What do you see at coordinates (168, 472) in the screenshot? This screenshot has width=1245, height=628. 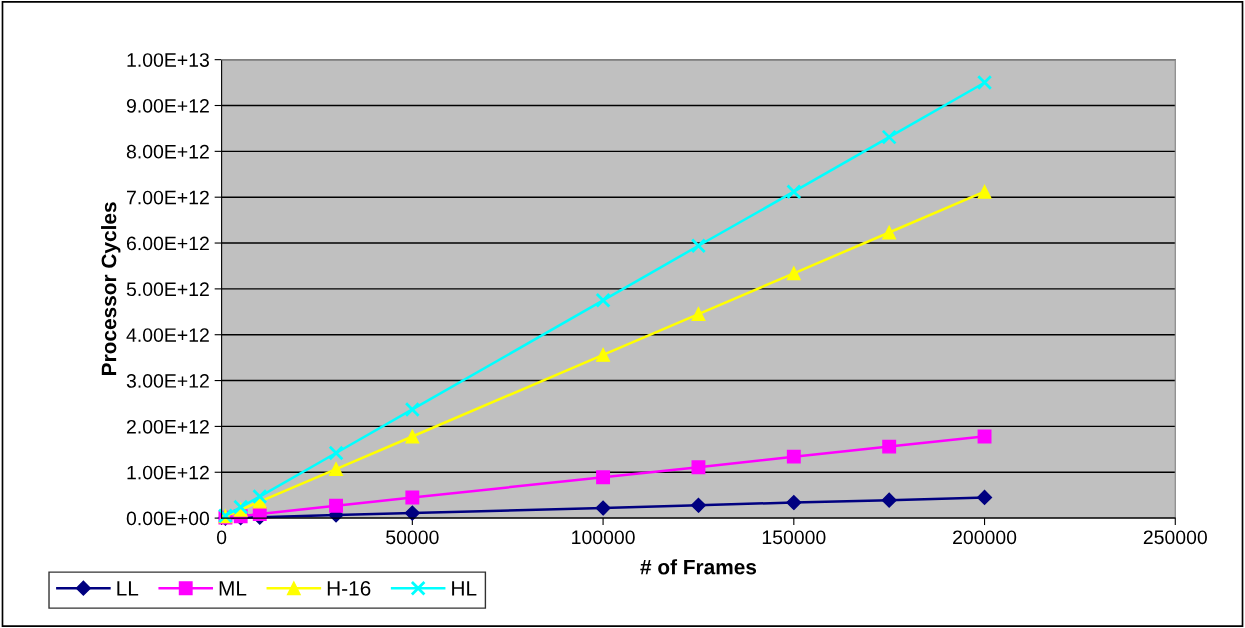 I see `y-tick-label: 1.00E+12` at bounding box center [168, 472].